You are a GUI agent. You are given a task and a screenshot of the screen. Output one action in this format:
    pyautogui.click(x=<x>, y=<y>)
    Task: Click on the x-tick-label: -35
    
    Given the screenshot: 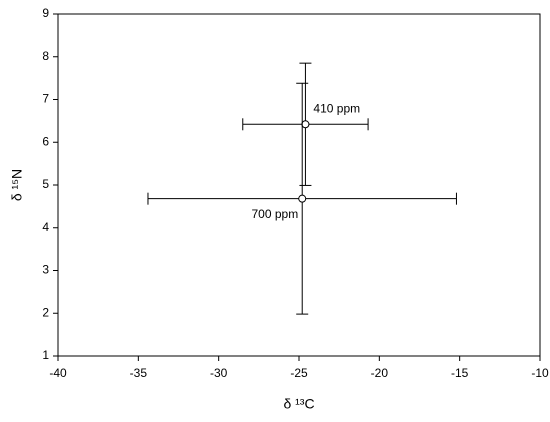 What is the action you would take?
    pyautogui.click(x=139, y=373)
    